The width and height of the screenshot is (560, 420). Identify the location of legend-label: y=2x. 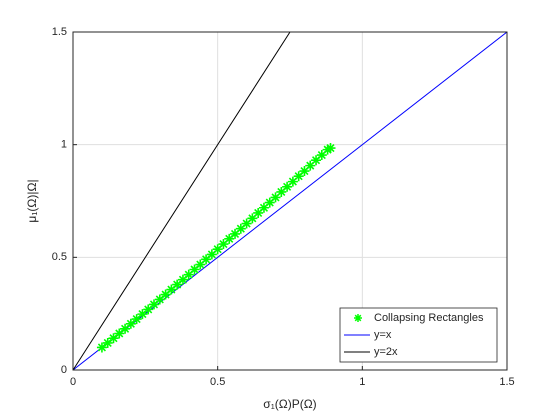
(386, 352).